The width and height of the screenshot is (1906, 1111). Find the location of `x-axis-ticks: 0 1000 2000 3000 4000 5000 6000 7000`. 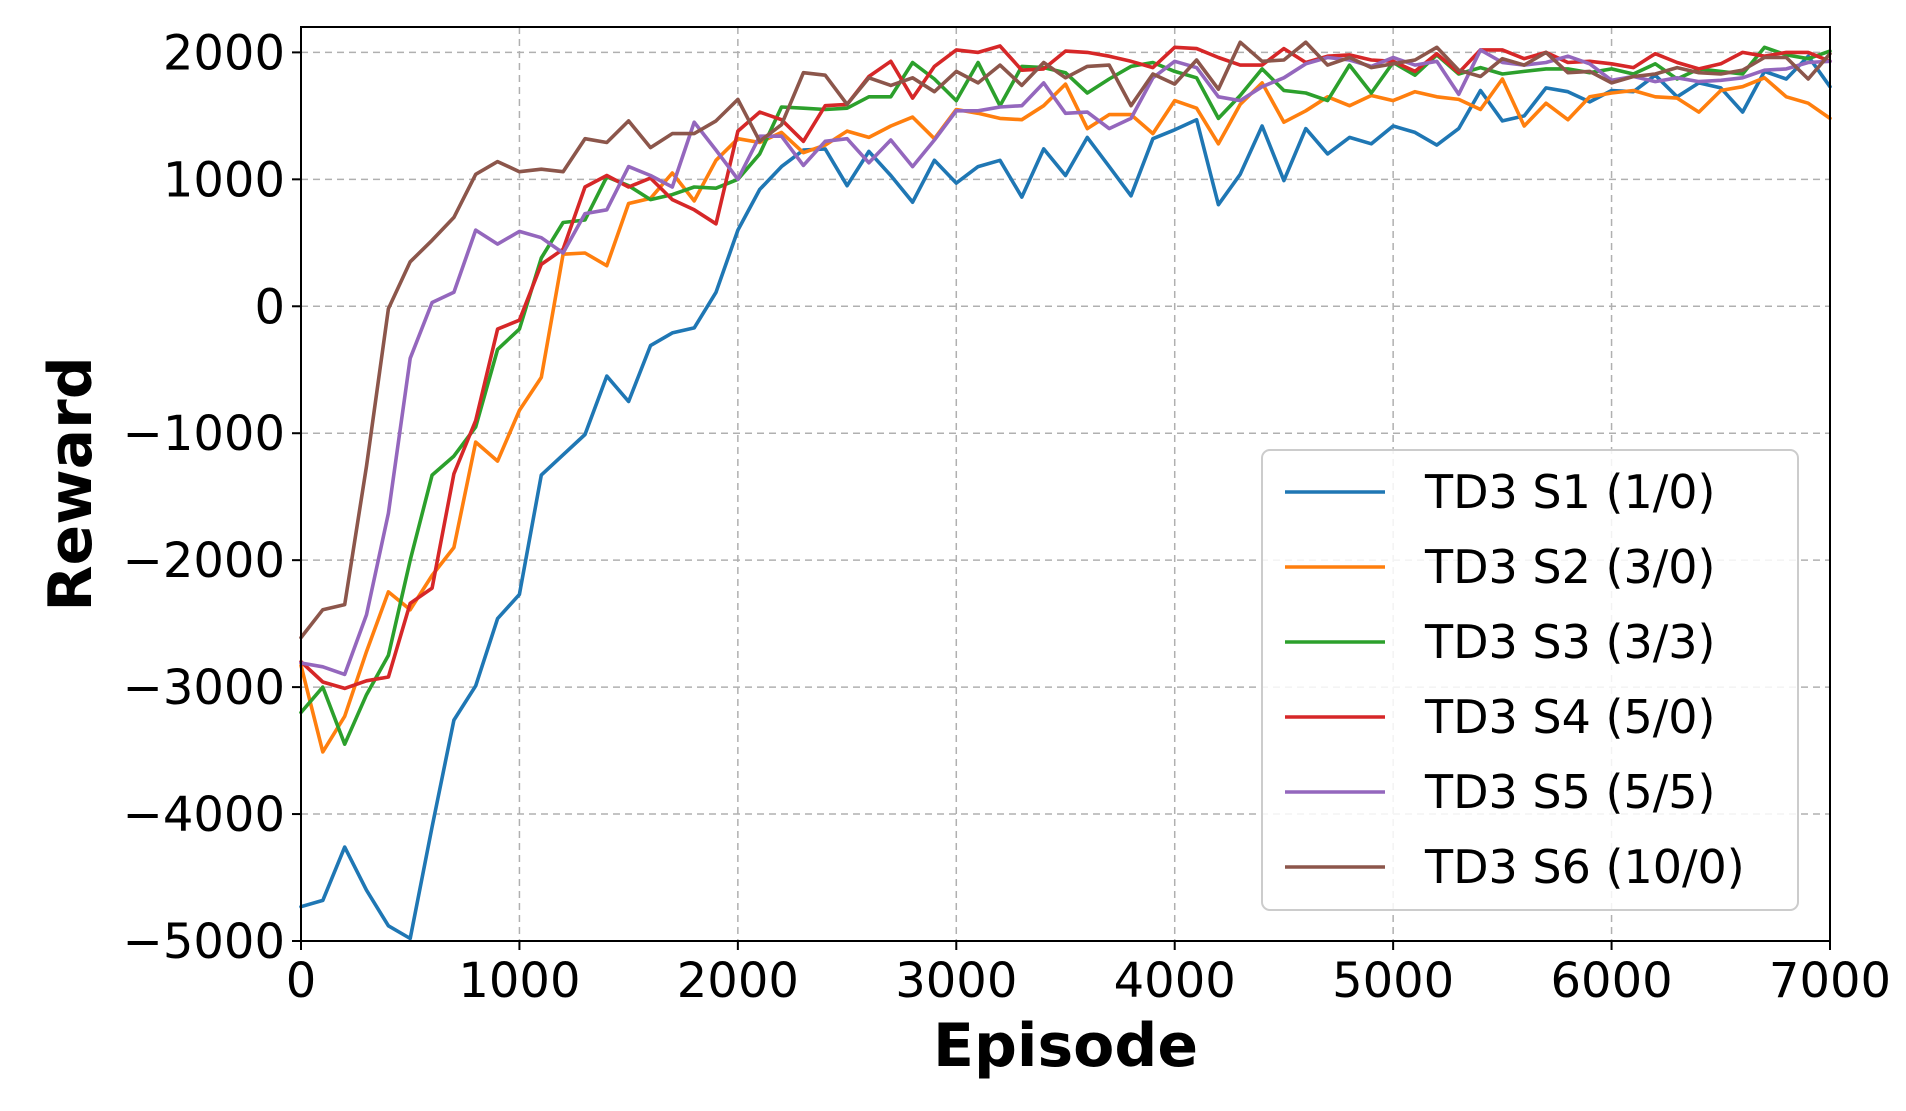

x-axis-ticks: 0 1000 2000 3000 4000 5000 6000 7000 is located at coordinates (1088, 975).